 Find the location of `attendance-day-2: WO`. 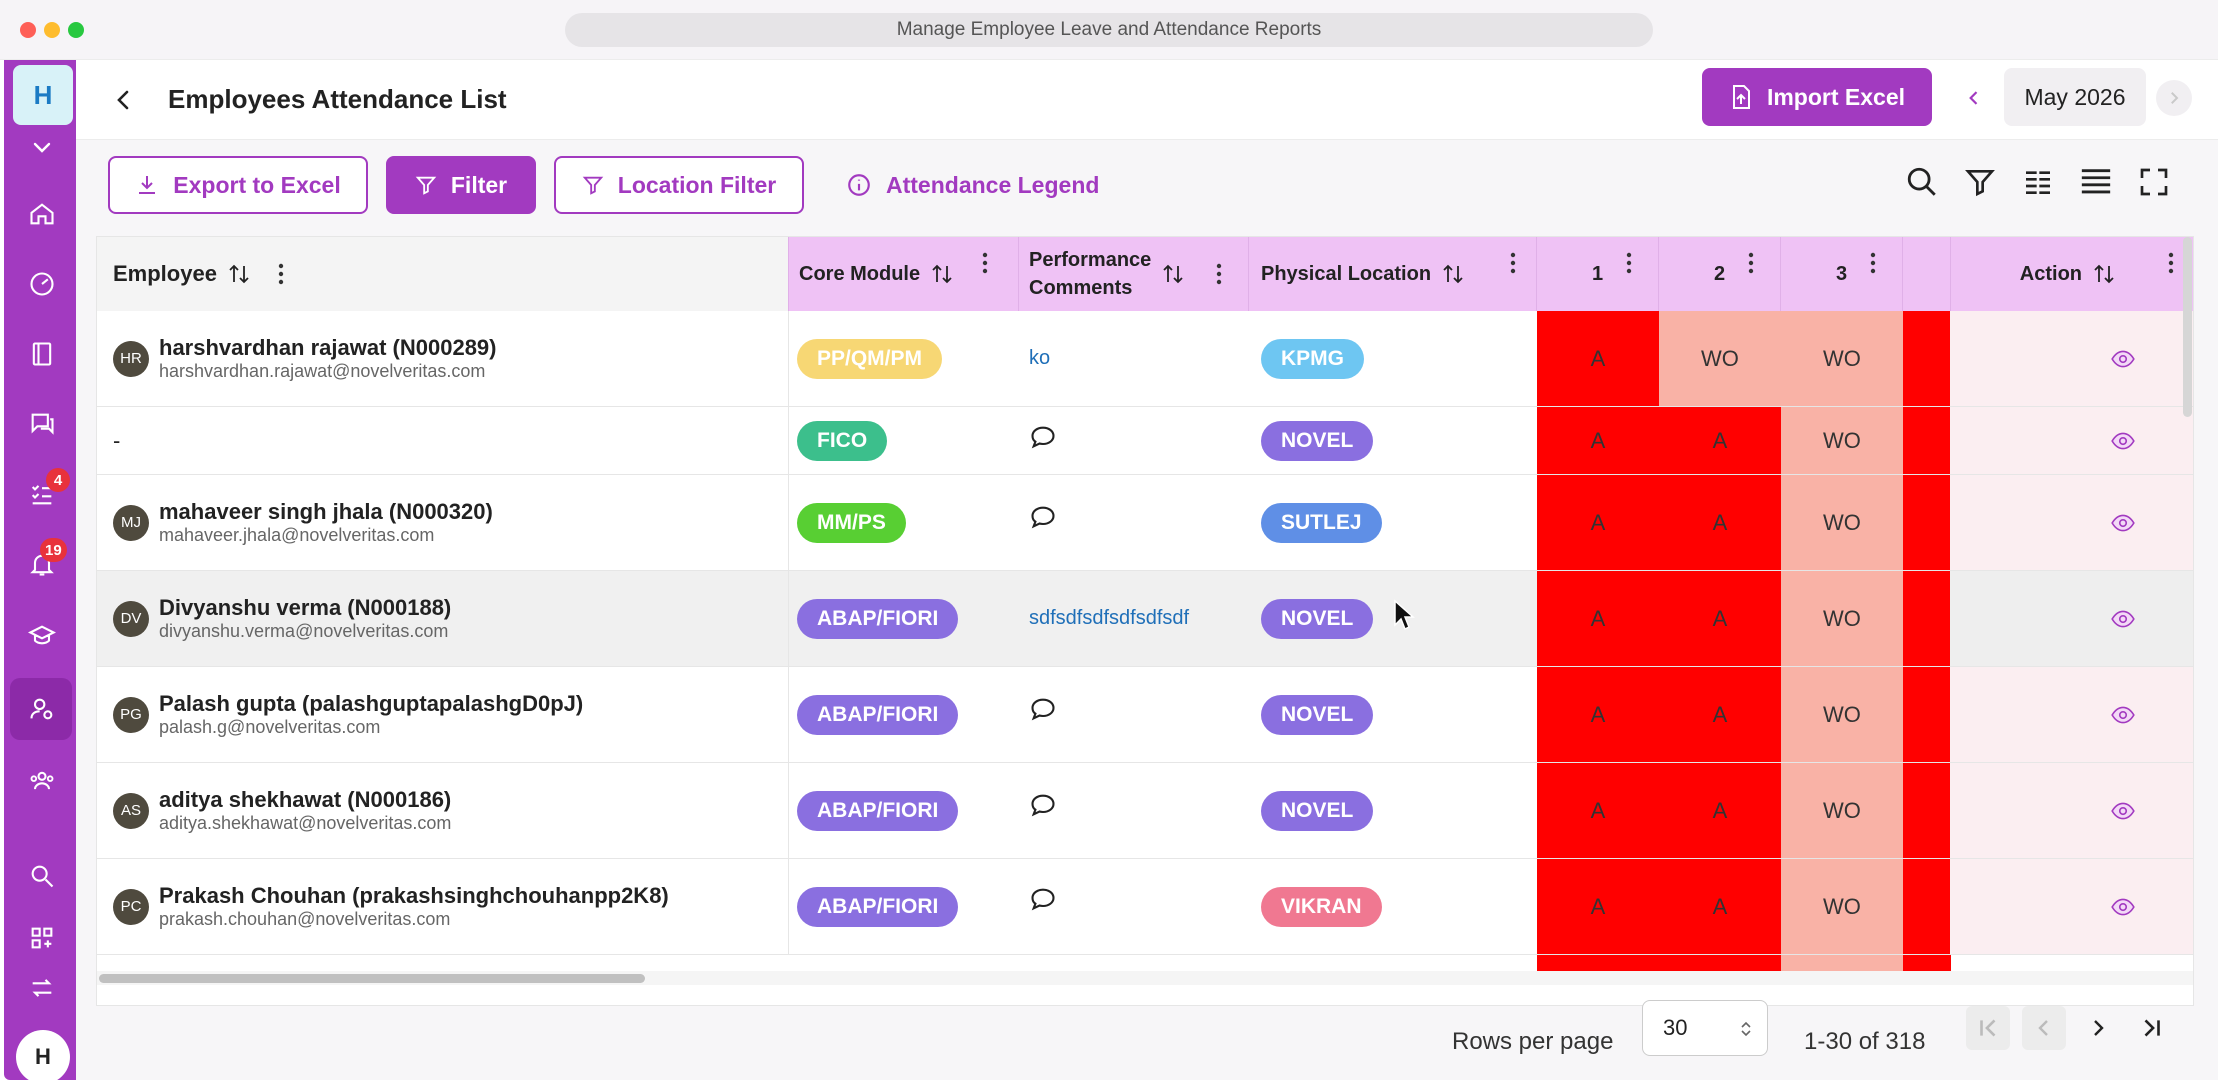

attendance-day-2: WO is located at coordinates (1720, 358).